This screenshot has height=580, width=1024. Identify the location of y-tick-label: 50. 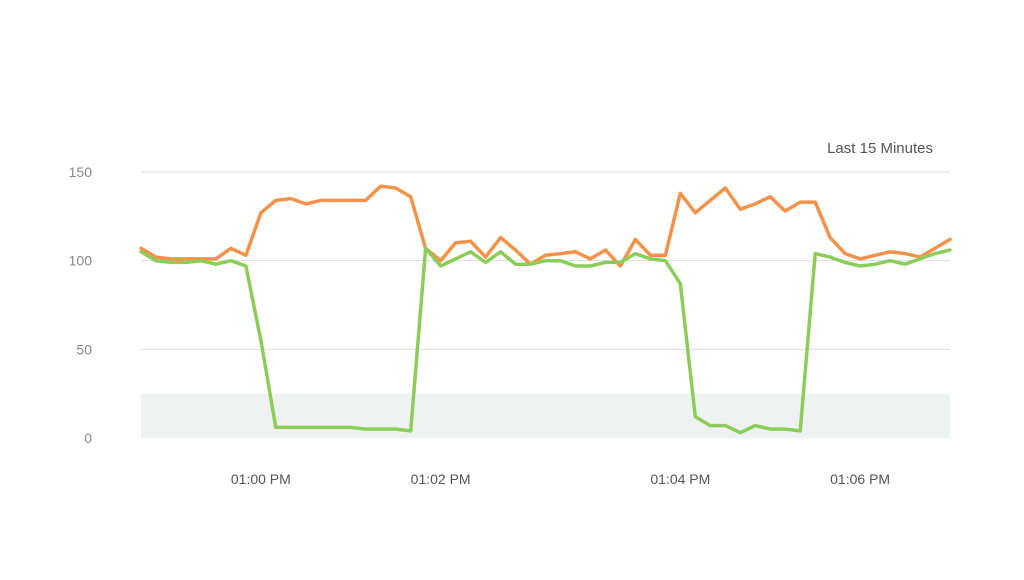
(84, 349).